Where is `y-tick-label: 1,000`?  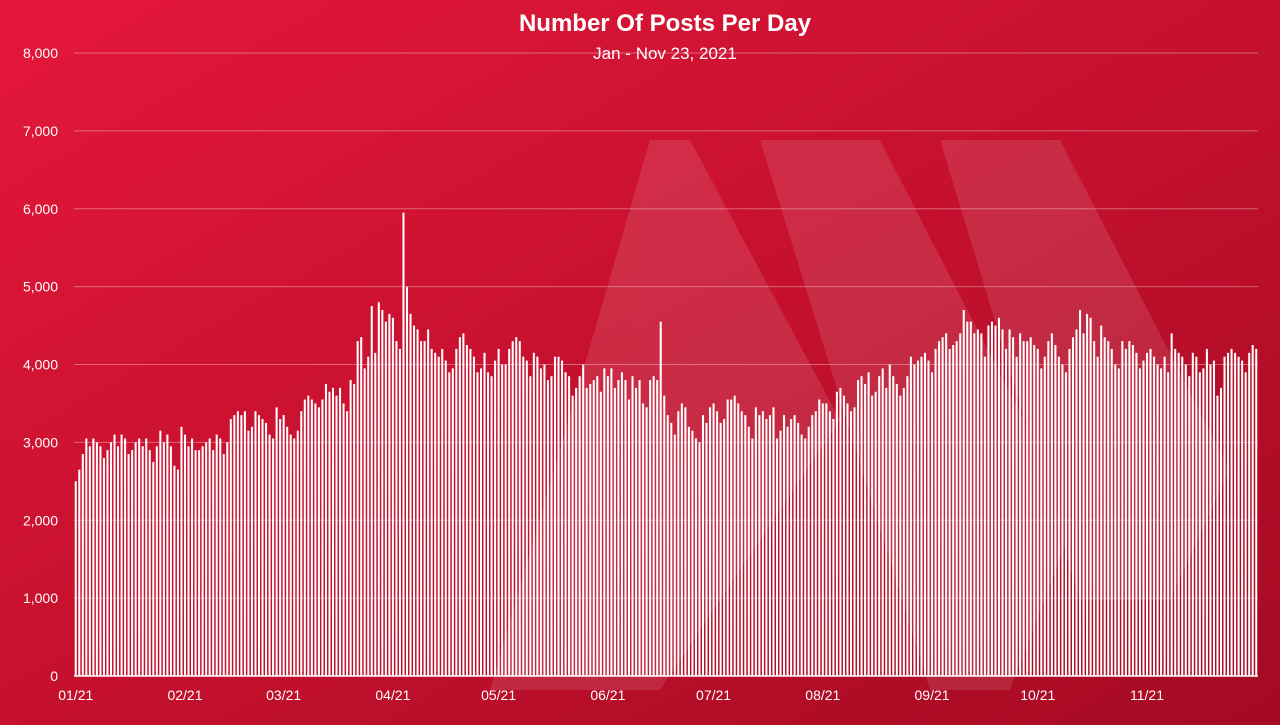
y-tick-label: 1,000 is located at coordinates (40, 598).